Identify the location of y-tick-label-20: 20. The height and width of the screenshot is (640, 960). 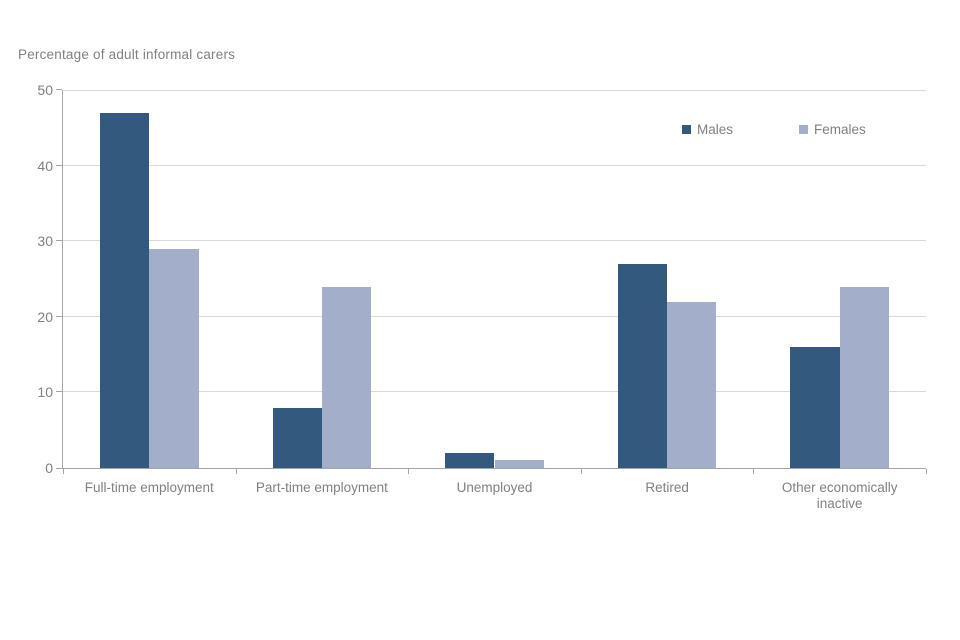
(45, 316).